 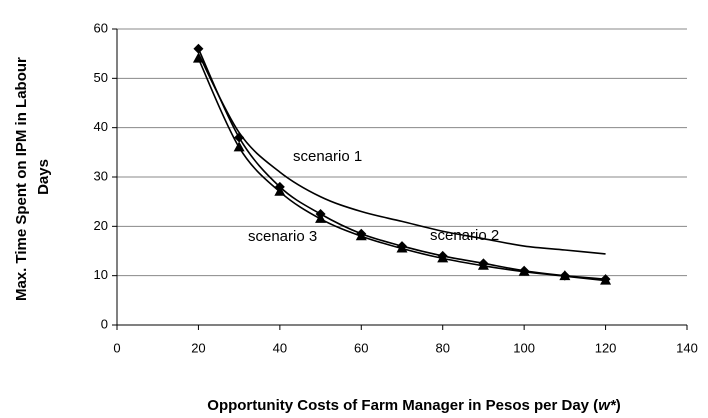 What do you see at coordinates (101, 175) in the screenshot?
I see `y-tick-label: 30` at bounding box center [101, 175].